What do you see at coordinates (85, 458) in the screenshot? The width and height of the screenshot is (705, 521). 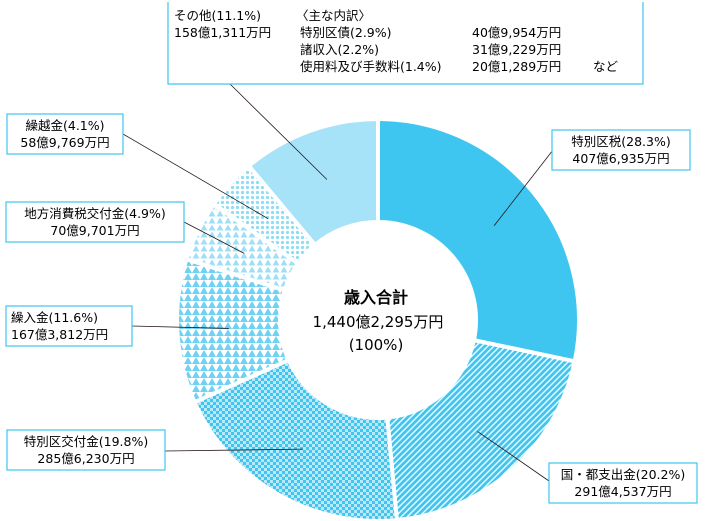 I see `slice-amount: 285億6,230万円` at bounding box center [85, 458].